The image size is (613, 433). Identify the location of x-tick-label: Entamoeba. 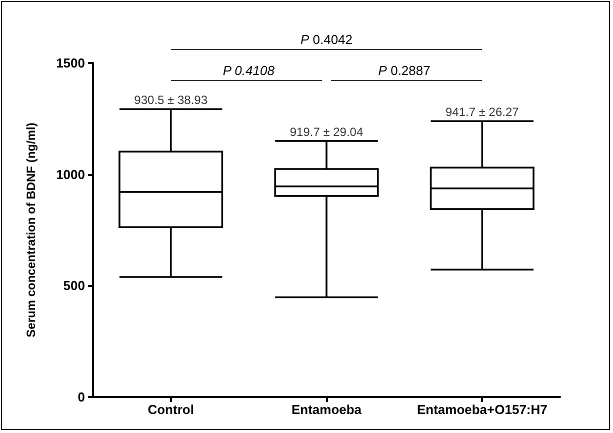
(326, 409).